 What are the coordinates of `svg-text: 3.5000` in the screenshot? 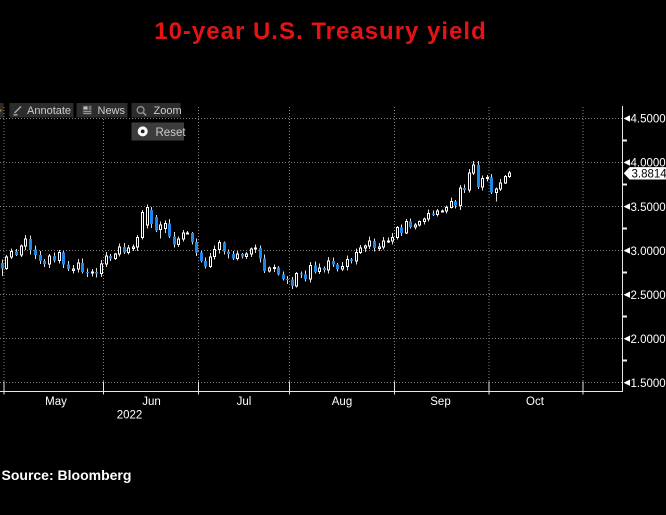 It's located at (648, 208).